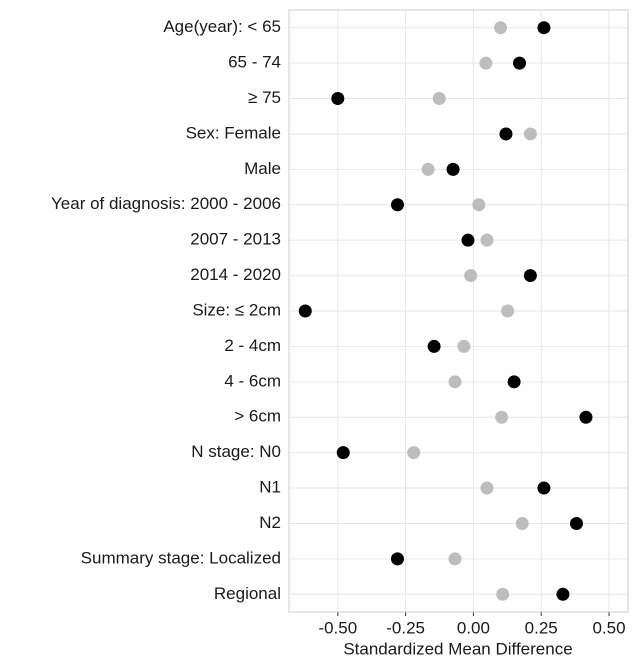 Image resolution: width=635 pixels, height=665 pixels. I want to click on y-tick-label: 2007 - 2013, so click(235, 239).